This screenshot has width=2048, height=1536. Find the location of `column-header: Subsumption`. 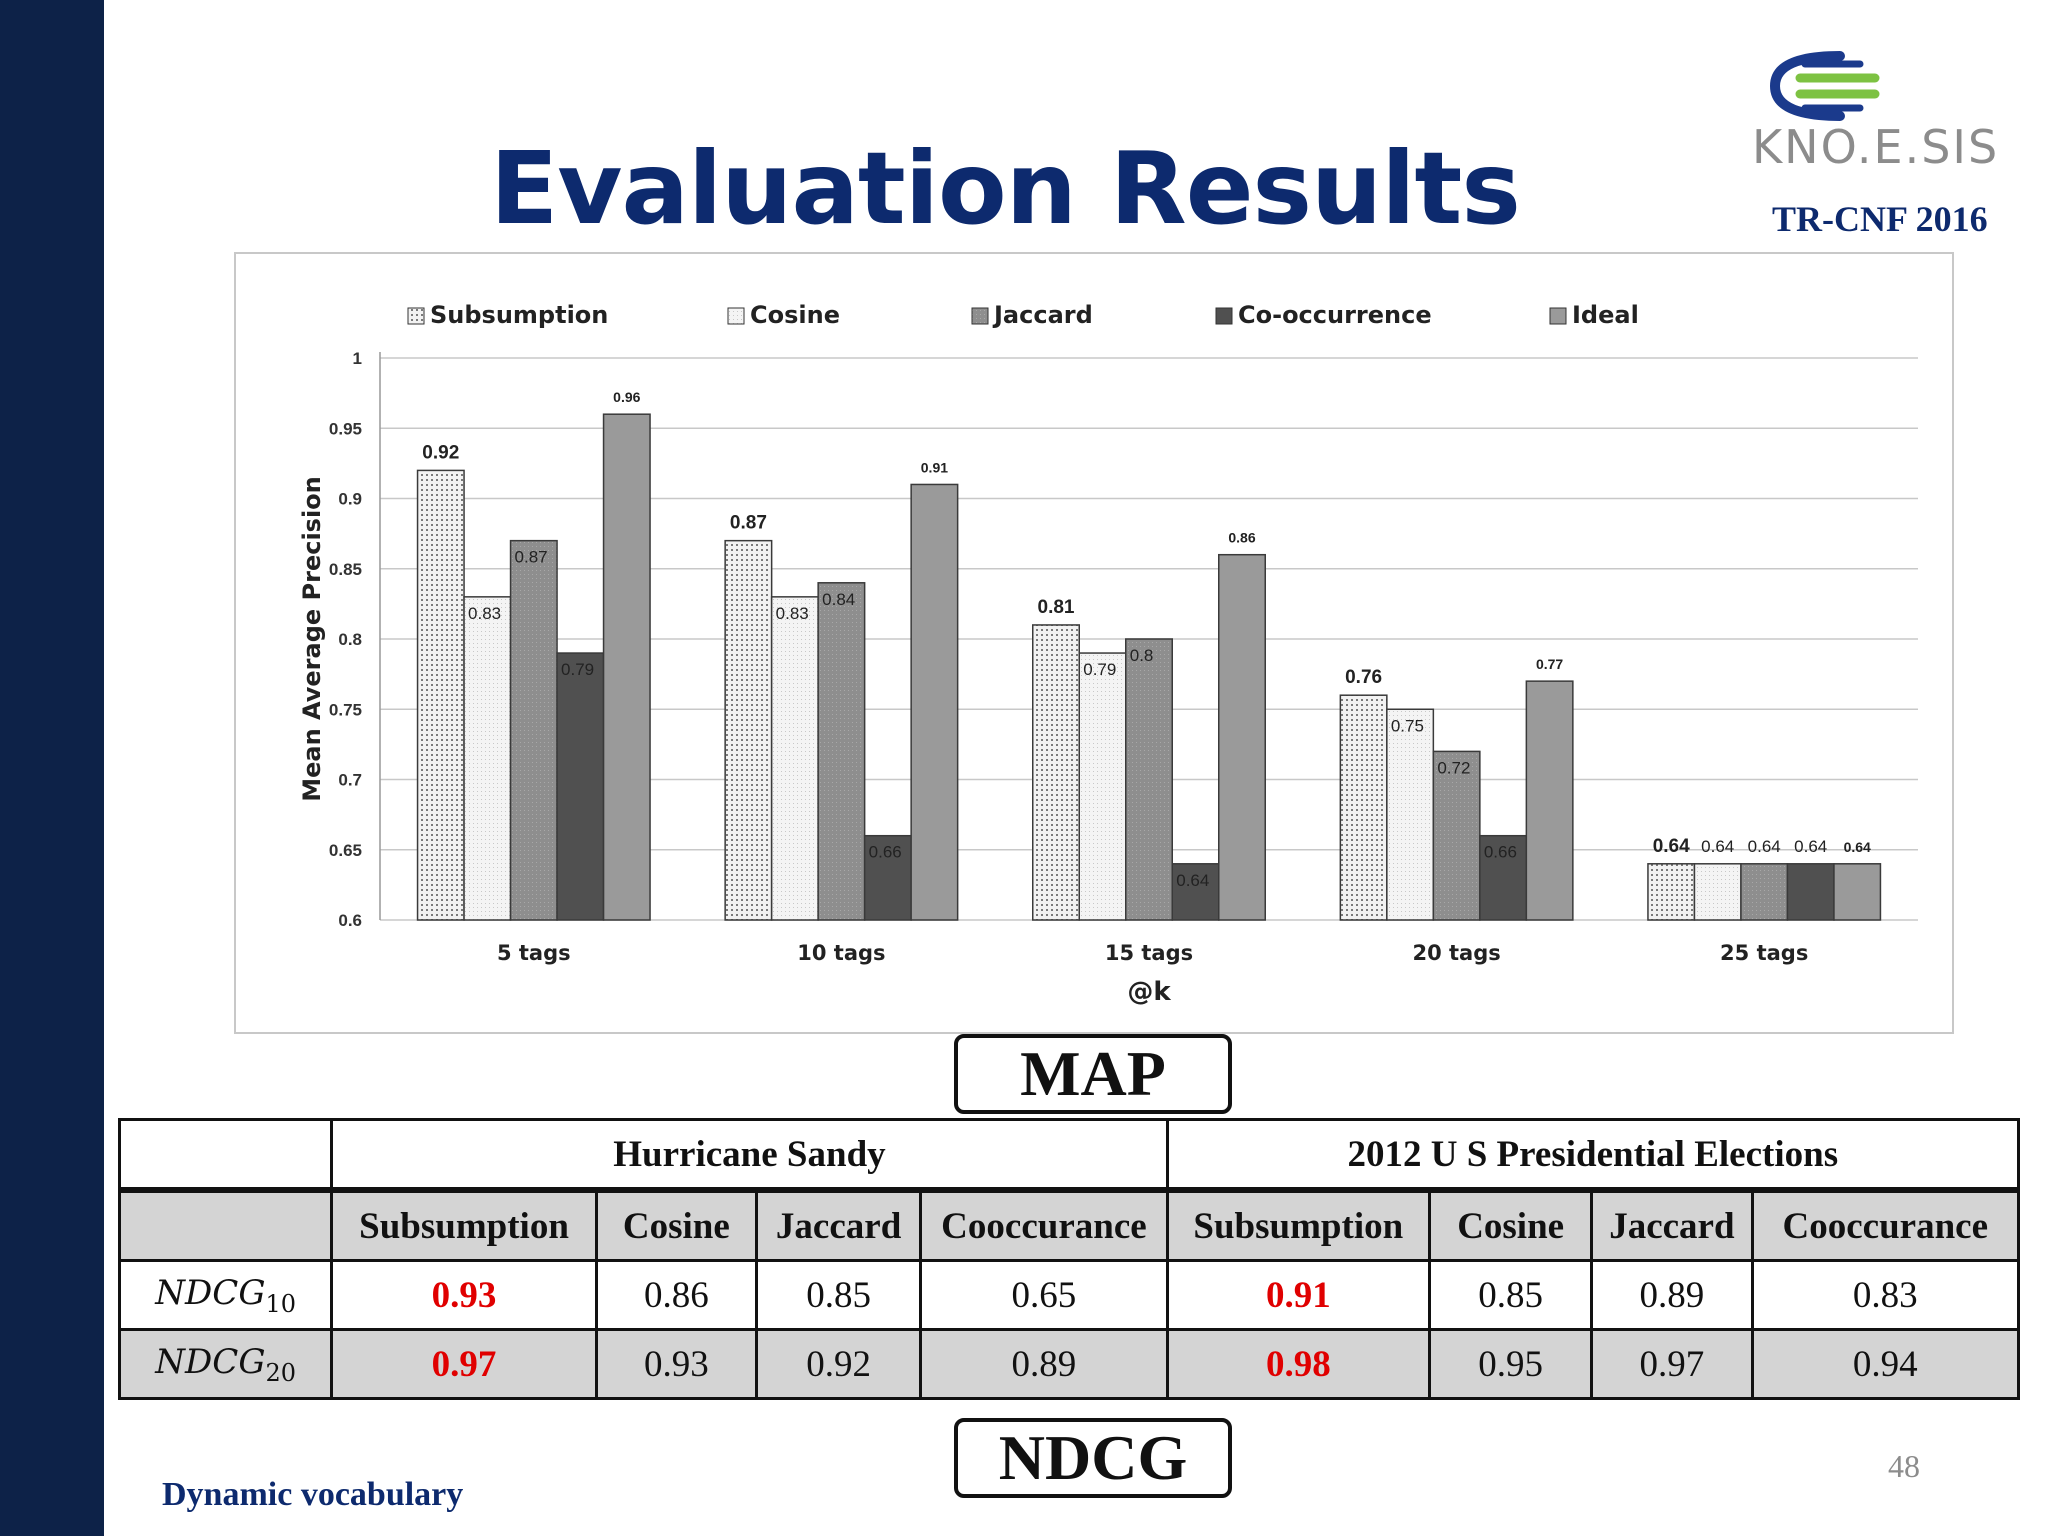

column-header: Subsumption is located at coordinates (1298, 1224).